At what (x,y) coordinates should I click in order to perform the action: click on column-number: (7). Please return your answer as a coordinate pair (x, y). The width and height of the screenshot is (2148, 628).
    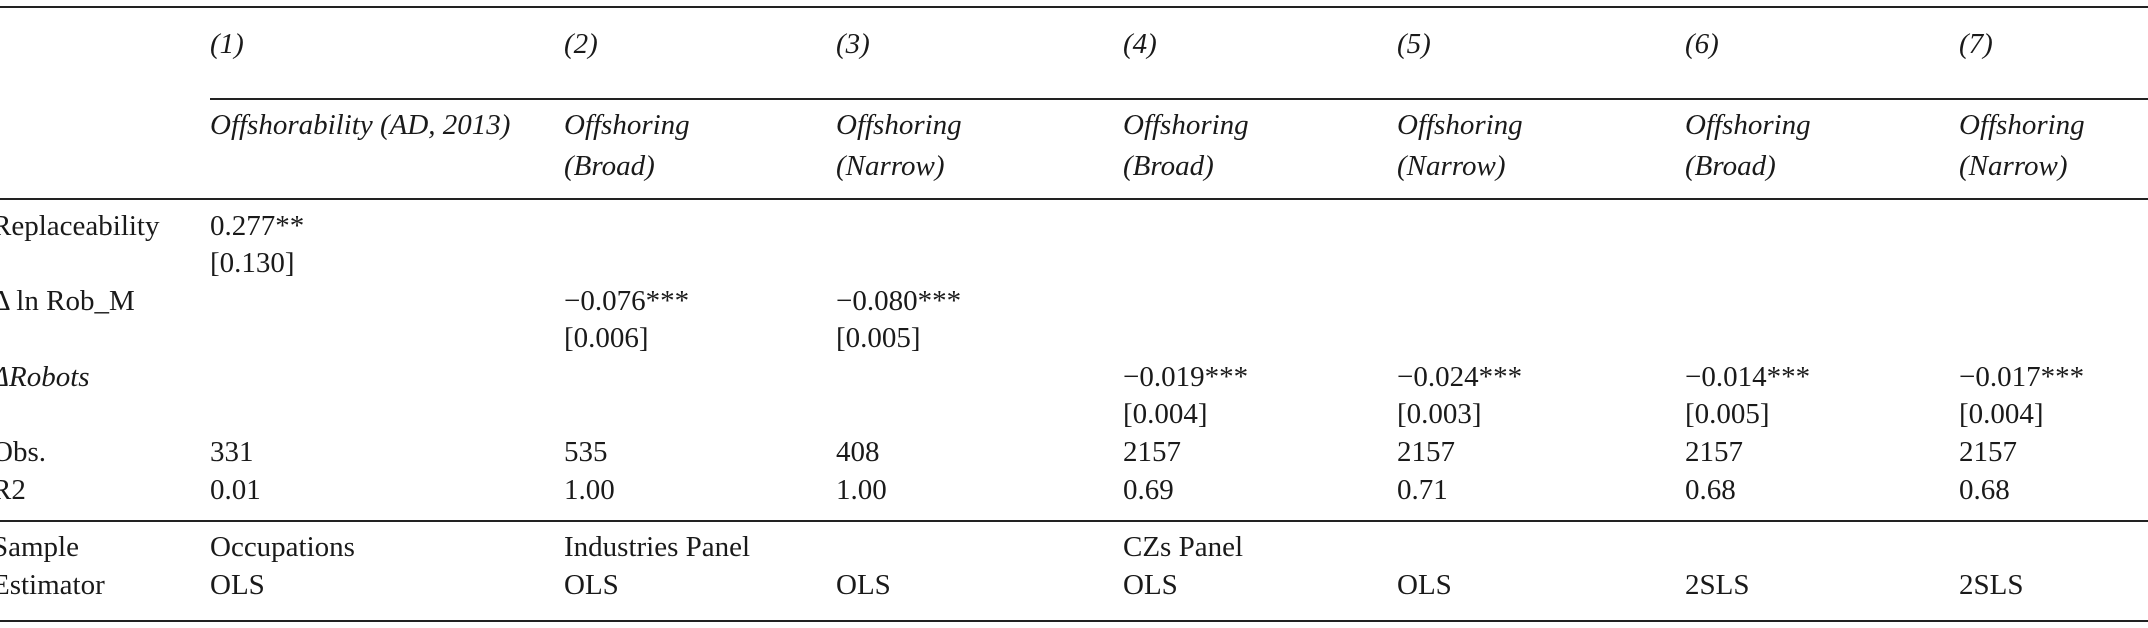
    Looking at the image, I should click on (1976, 44).